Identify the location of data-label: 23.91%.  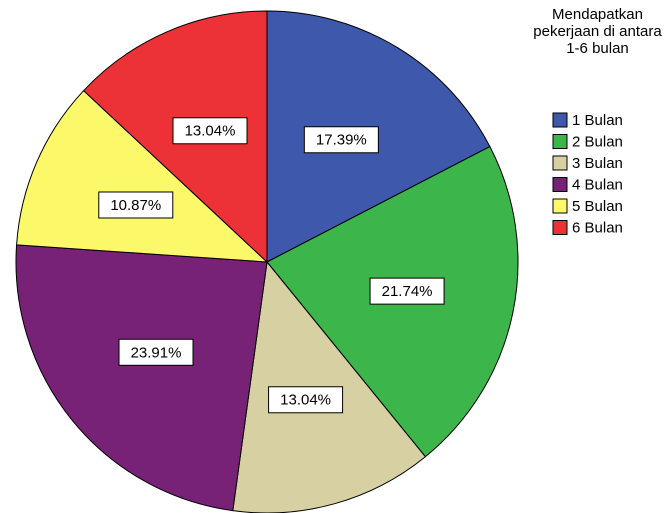
(156, 352).